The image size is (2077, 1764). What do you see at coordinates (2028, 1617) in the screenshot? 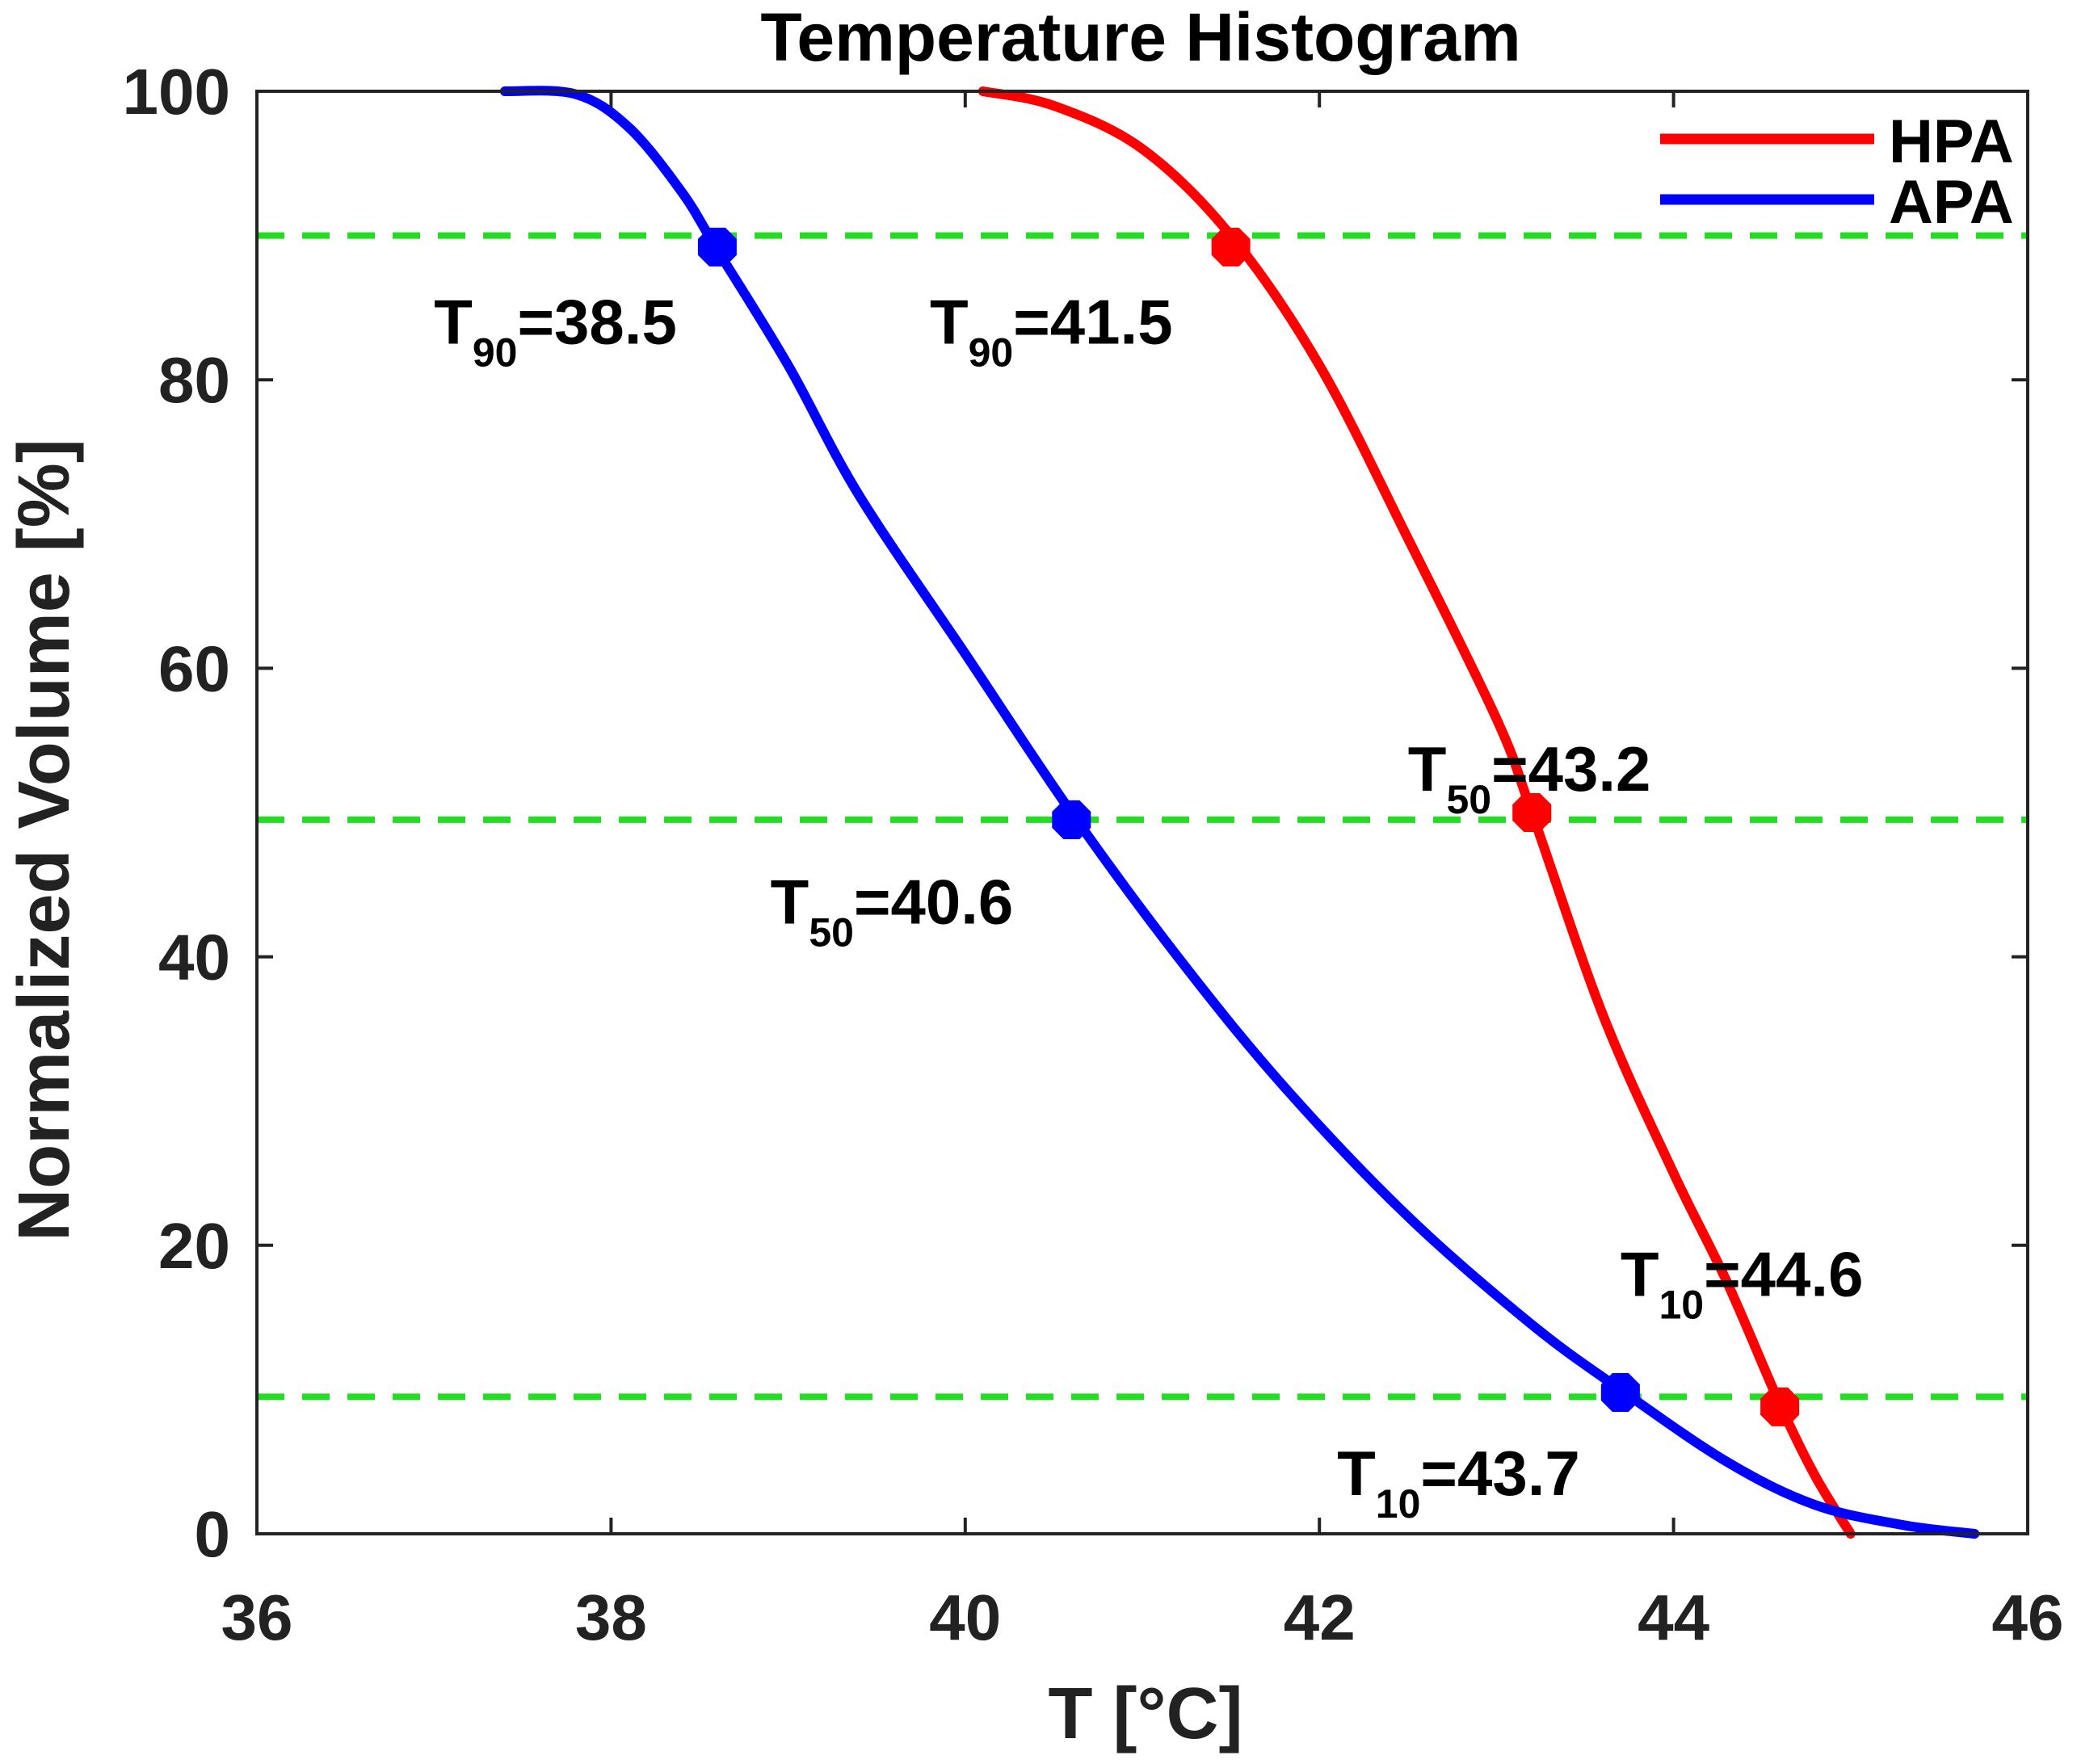
I see `x-tick-label-46: 46` at bounding box center [2028, 1617].